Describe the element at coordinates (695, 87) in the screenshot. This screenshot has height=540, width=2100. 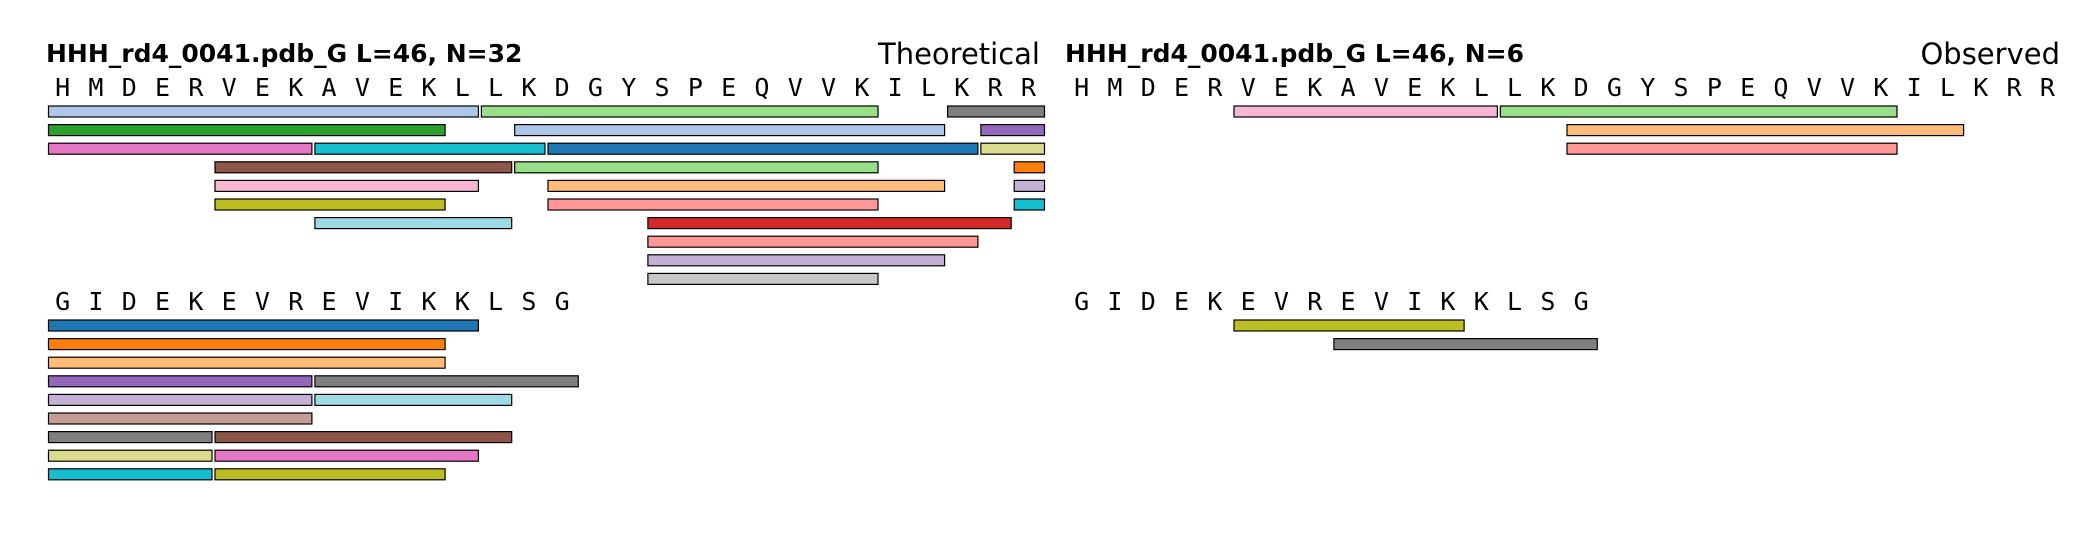
I see `residue-letter: P` at that location.